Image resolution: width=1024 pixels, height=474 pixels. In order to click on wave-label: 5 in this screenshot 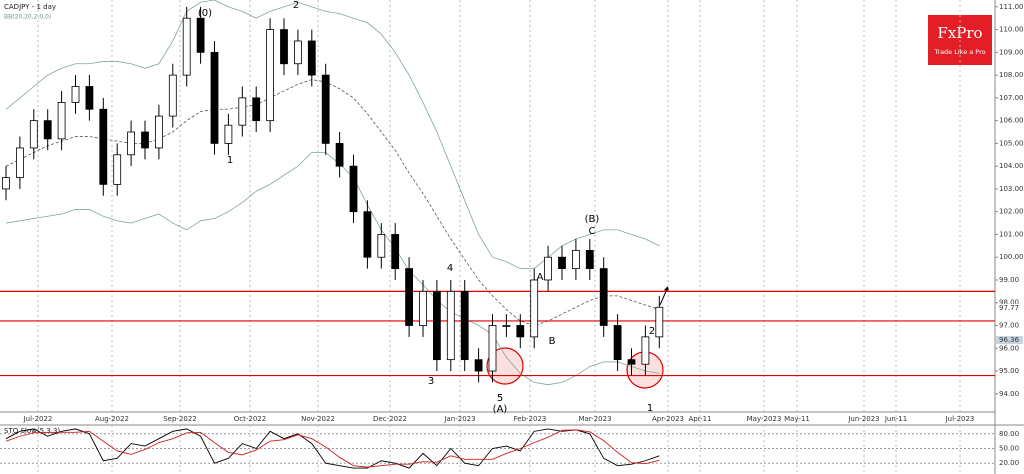, I will do `click(500, 398)`.